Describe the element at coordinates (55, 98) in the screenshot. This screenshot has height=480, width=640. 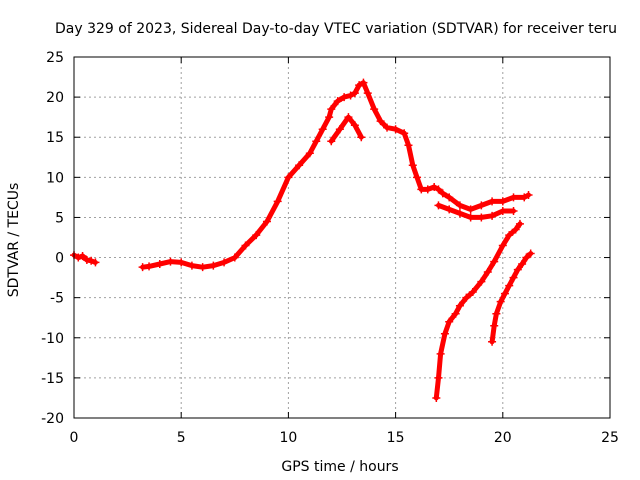
I see `y-tick-label: 20` at that location.